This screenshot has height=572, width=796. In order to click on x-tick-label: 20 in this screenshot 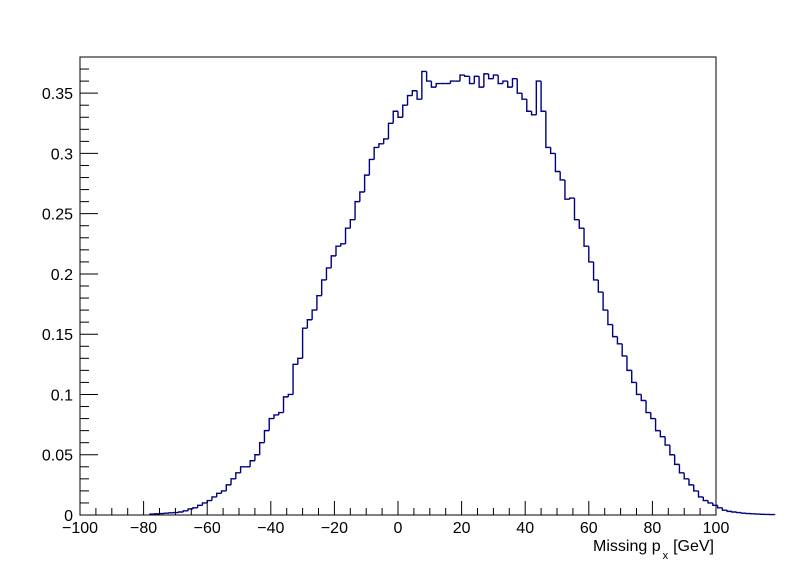, I will do `click(462, 528)`.